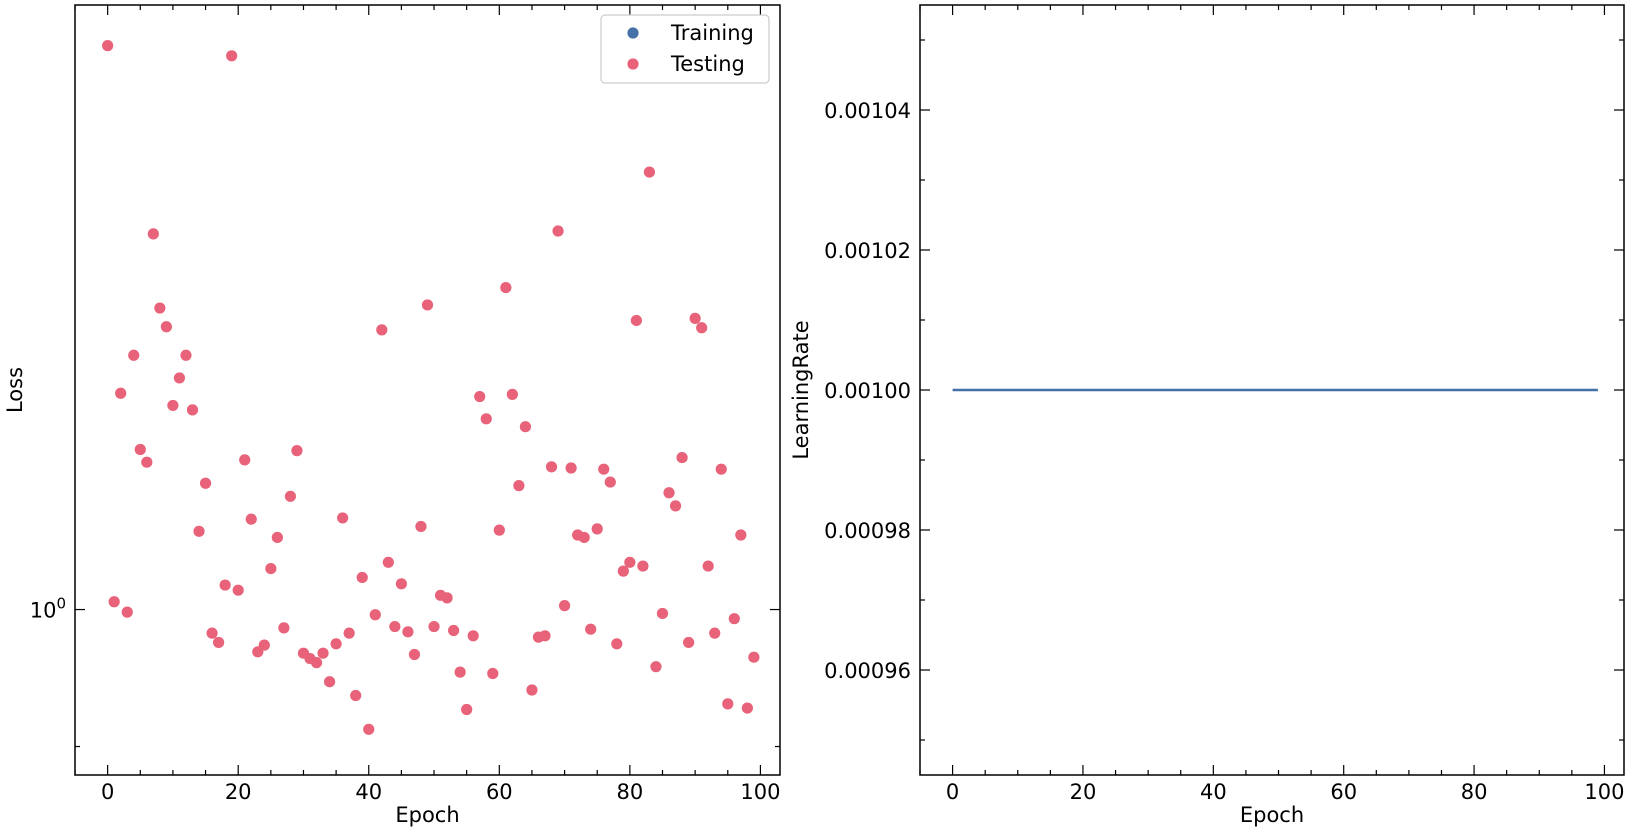  What do you see at coordinates (867, 671) in the screenshot?
I see `y-tick-label: 0.00096` at bounding box center [867, 671].